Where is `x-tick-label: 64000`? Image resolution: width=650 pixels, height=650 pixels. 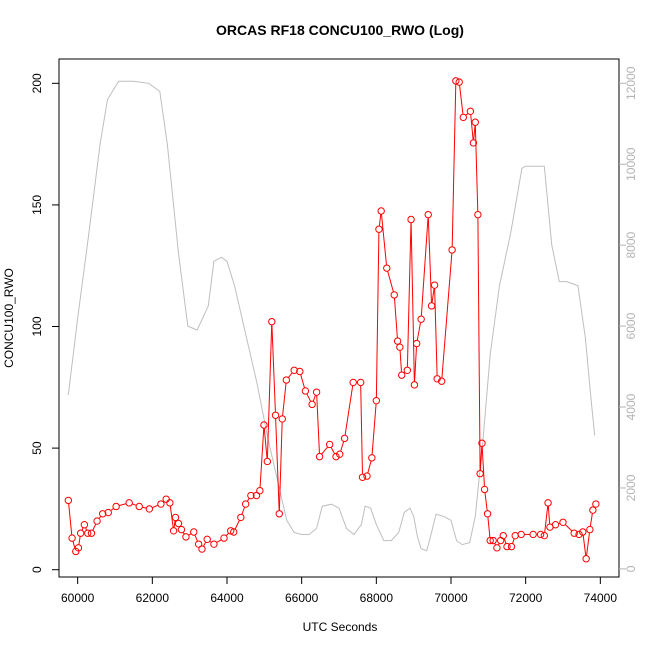 x-tick-label: 64000 is located at coordinates (227, 598).